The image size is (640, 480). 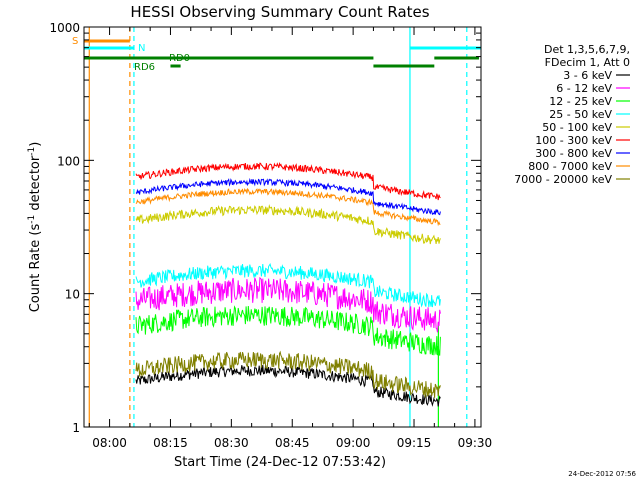 What do you see at coordinates (587, 49) in the screenshot?
I see `legend-header-line-1: Det 1,3,5,6,7,9,` at bounding box center [587, 49].